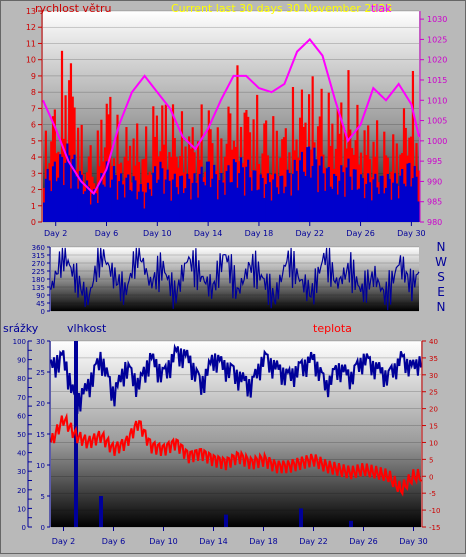 Image resolution: width=466 pixels, height=557 pixels. Describe the element at coordinates (433, 443) in the screenshot. I see `temperature-tick-label: 10` at that location.